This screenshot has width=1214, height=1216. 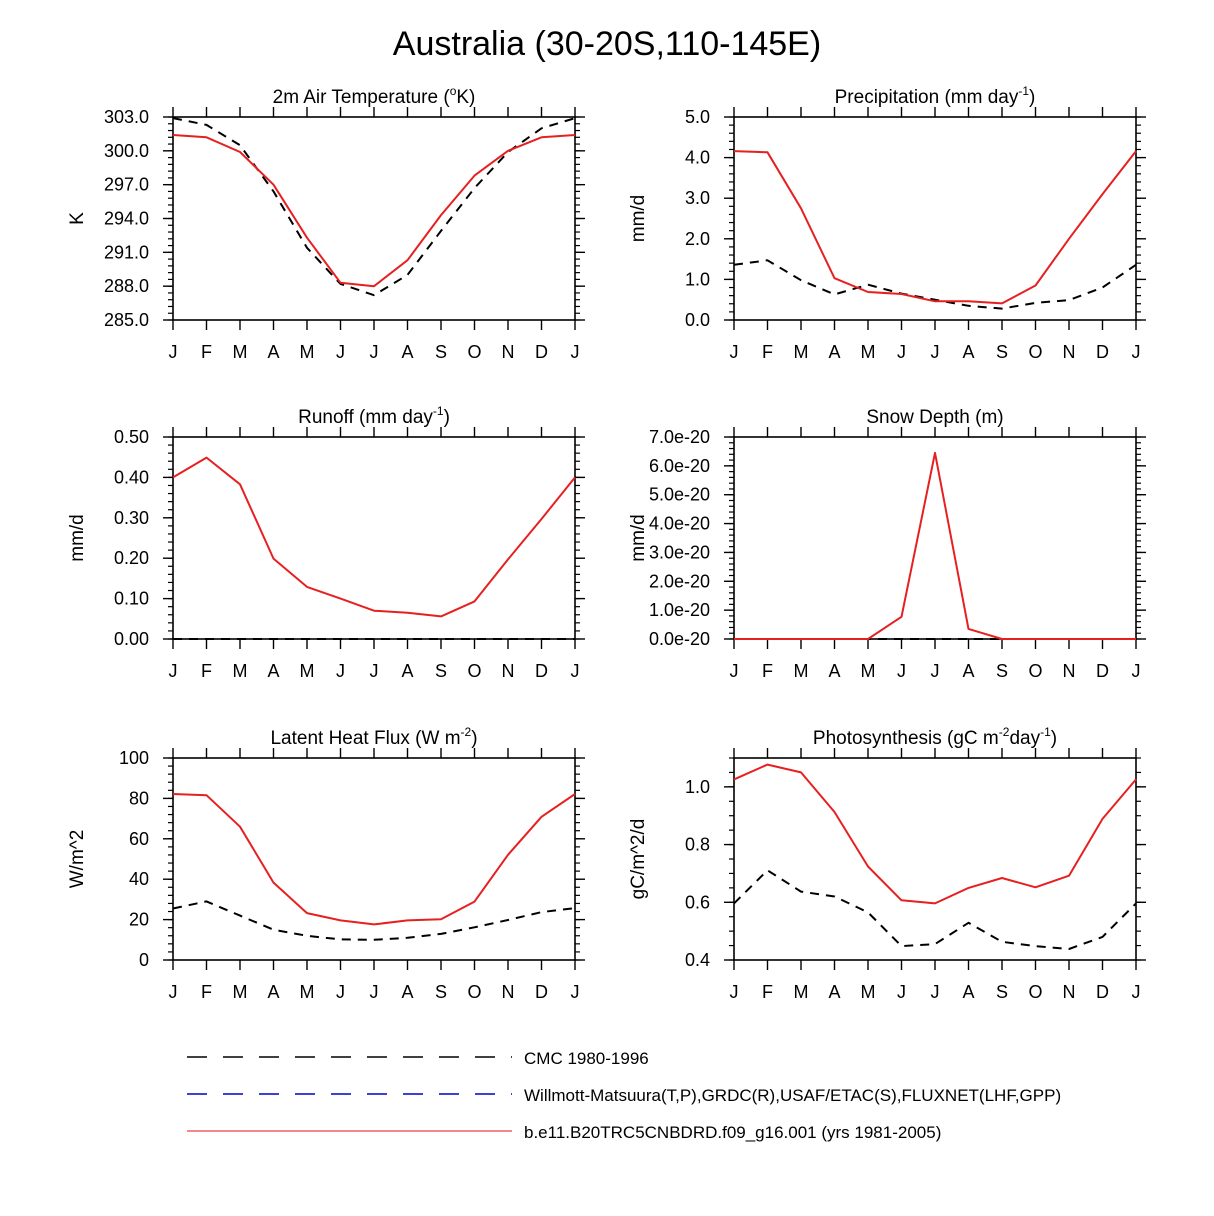 I want to click on y-tick-label: 60, so click(x=139, y=839).